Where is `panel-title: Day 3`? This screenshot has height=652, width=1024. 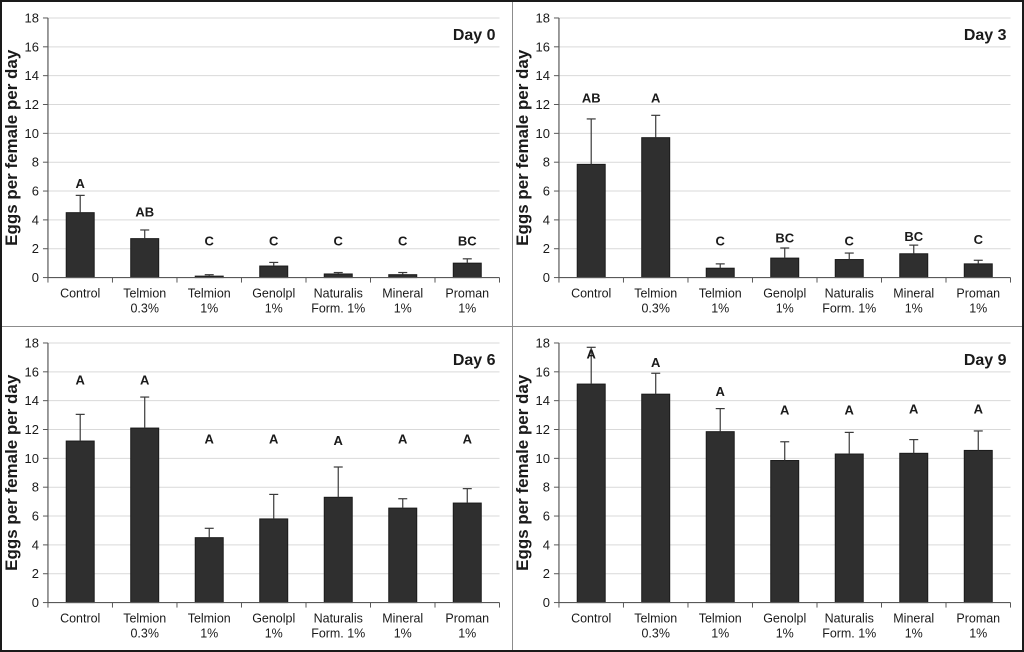 panel-title: Day 3 is located at coordinates (984, 35).